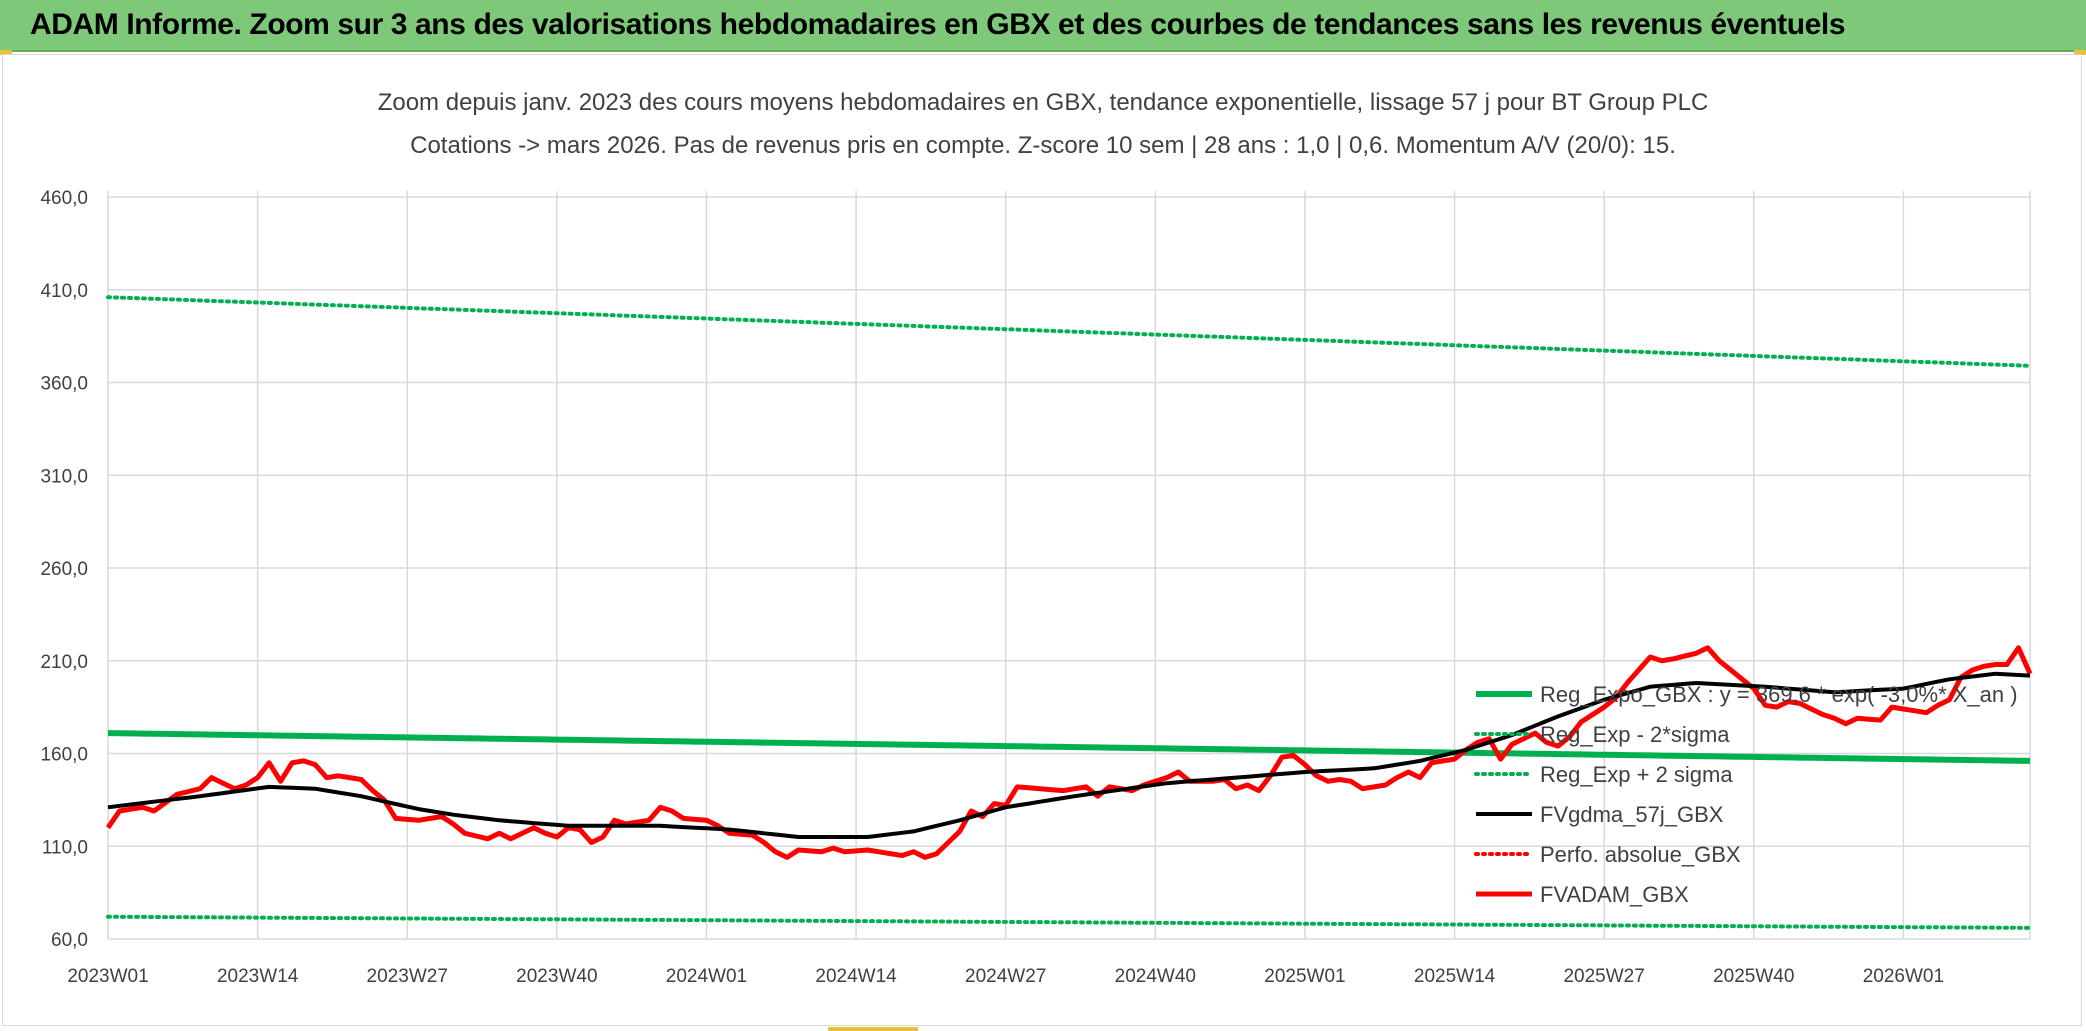 This screenshot has width=2086, height=1031. I want to click on y-tick-label: 110,0, so click(65, 847).